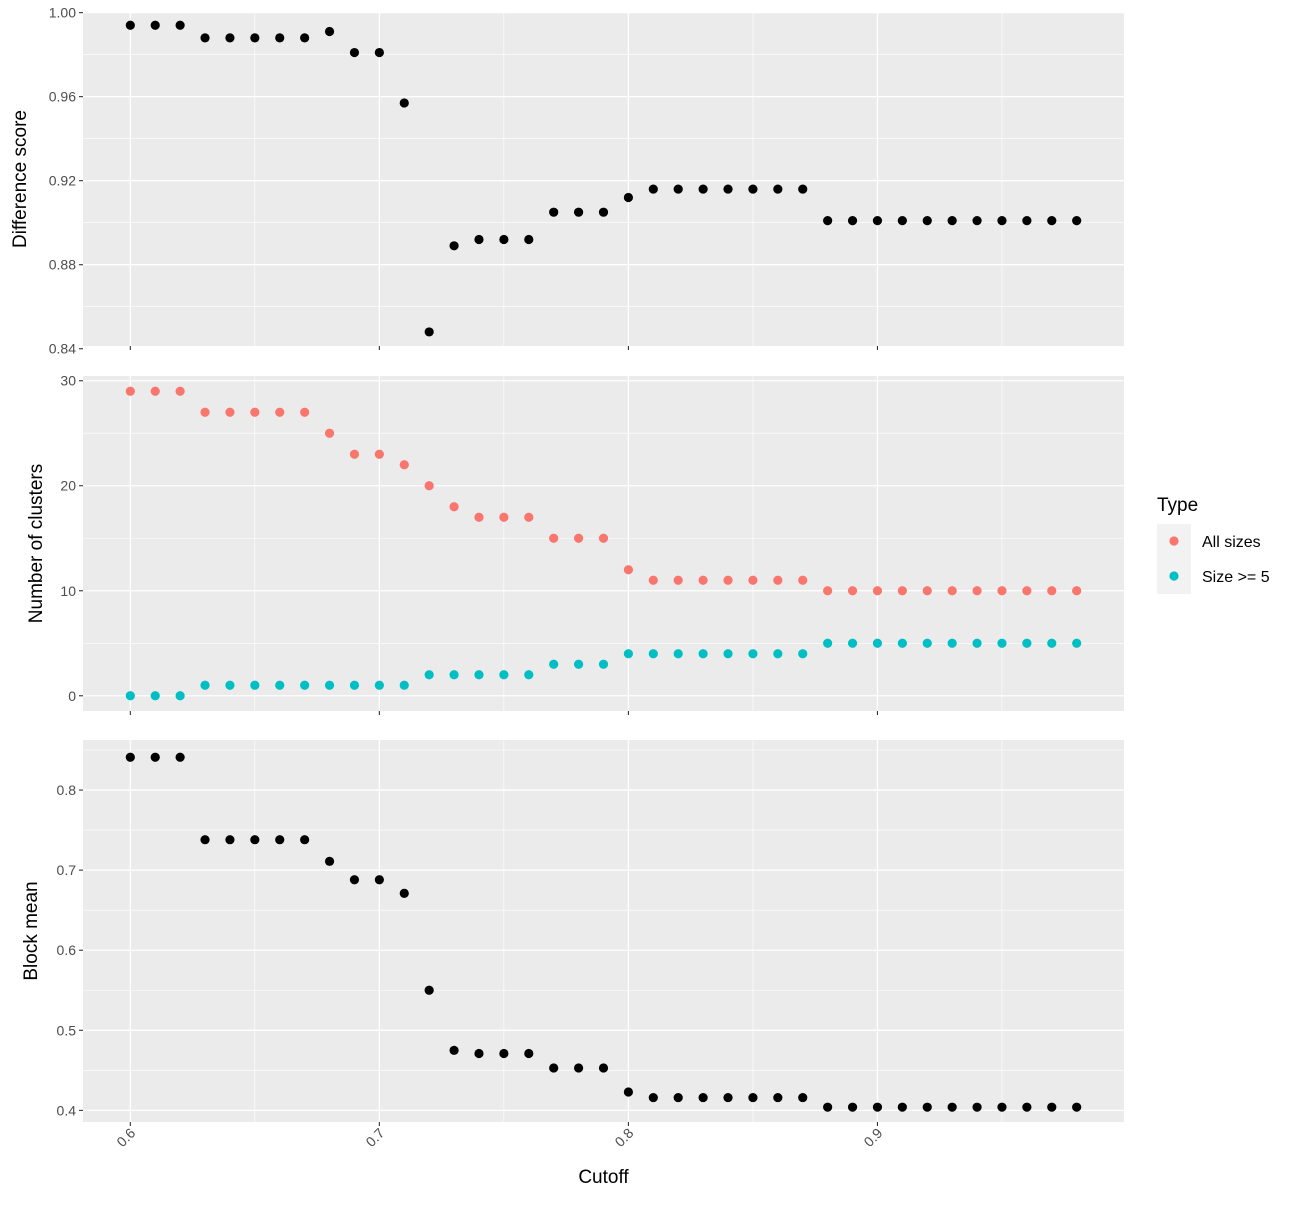 Image resolution: width=1300 pixels, height=1205 pixels. What do you see at coordinates (62, 13) in the screenshot?
I see `y-tick-label: 1.00` at bounding box center [62, 13].